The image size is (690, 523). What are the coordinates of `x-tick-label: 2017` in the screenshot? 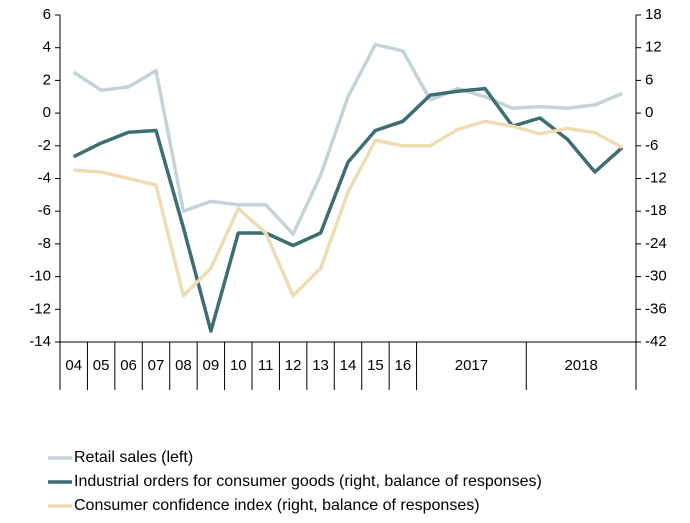 It's located at (471, 365).